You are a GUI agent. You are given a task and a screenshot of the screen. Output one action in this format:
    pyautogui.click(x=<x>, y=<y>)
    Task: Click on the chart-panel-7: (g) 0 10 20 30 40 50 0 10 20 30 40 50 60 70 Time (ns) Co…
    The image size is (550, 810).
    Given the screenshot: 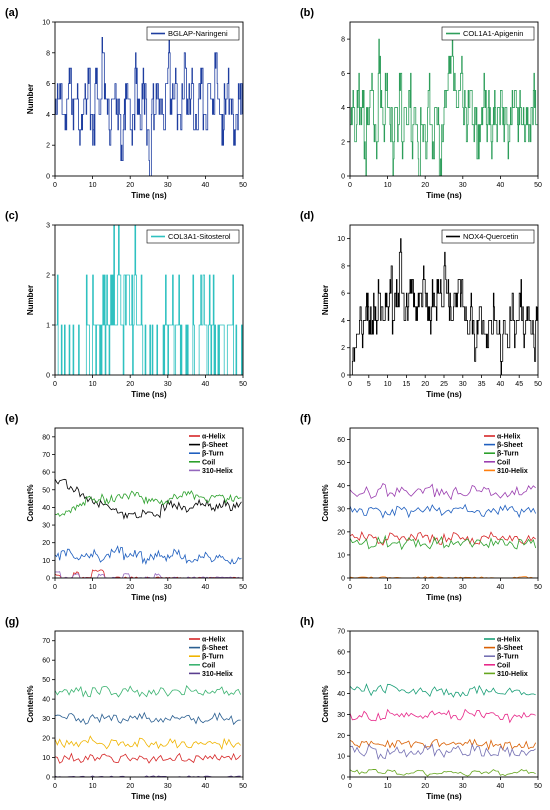 What is the action you would take?
    pyautogui.click(x=126, y=708)
    